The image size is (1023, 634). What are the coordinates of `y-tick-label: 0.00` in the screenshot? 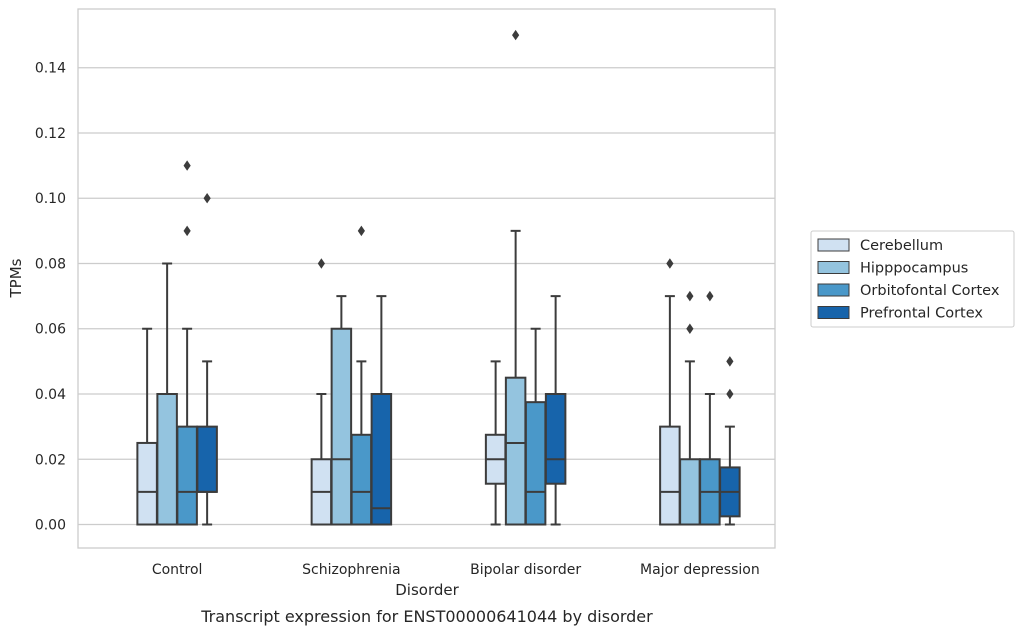 It's located at (50, 526).